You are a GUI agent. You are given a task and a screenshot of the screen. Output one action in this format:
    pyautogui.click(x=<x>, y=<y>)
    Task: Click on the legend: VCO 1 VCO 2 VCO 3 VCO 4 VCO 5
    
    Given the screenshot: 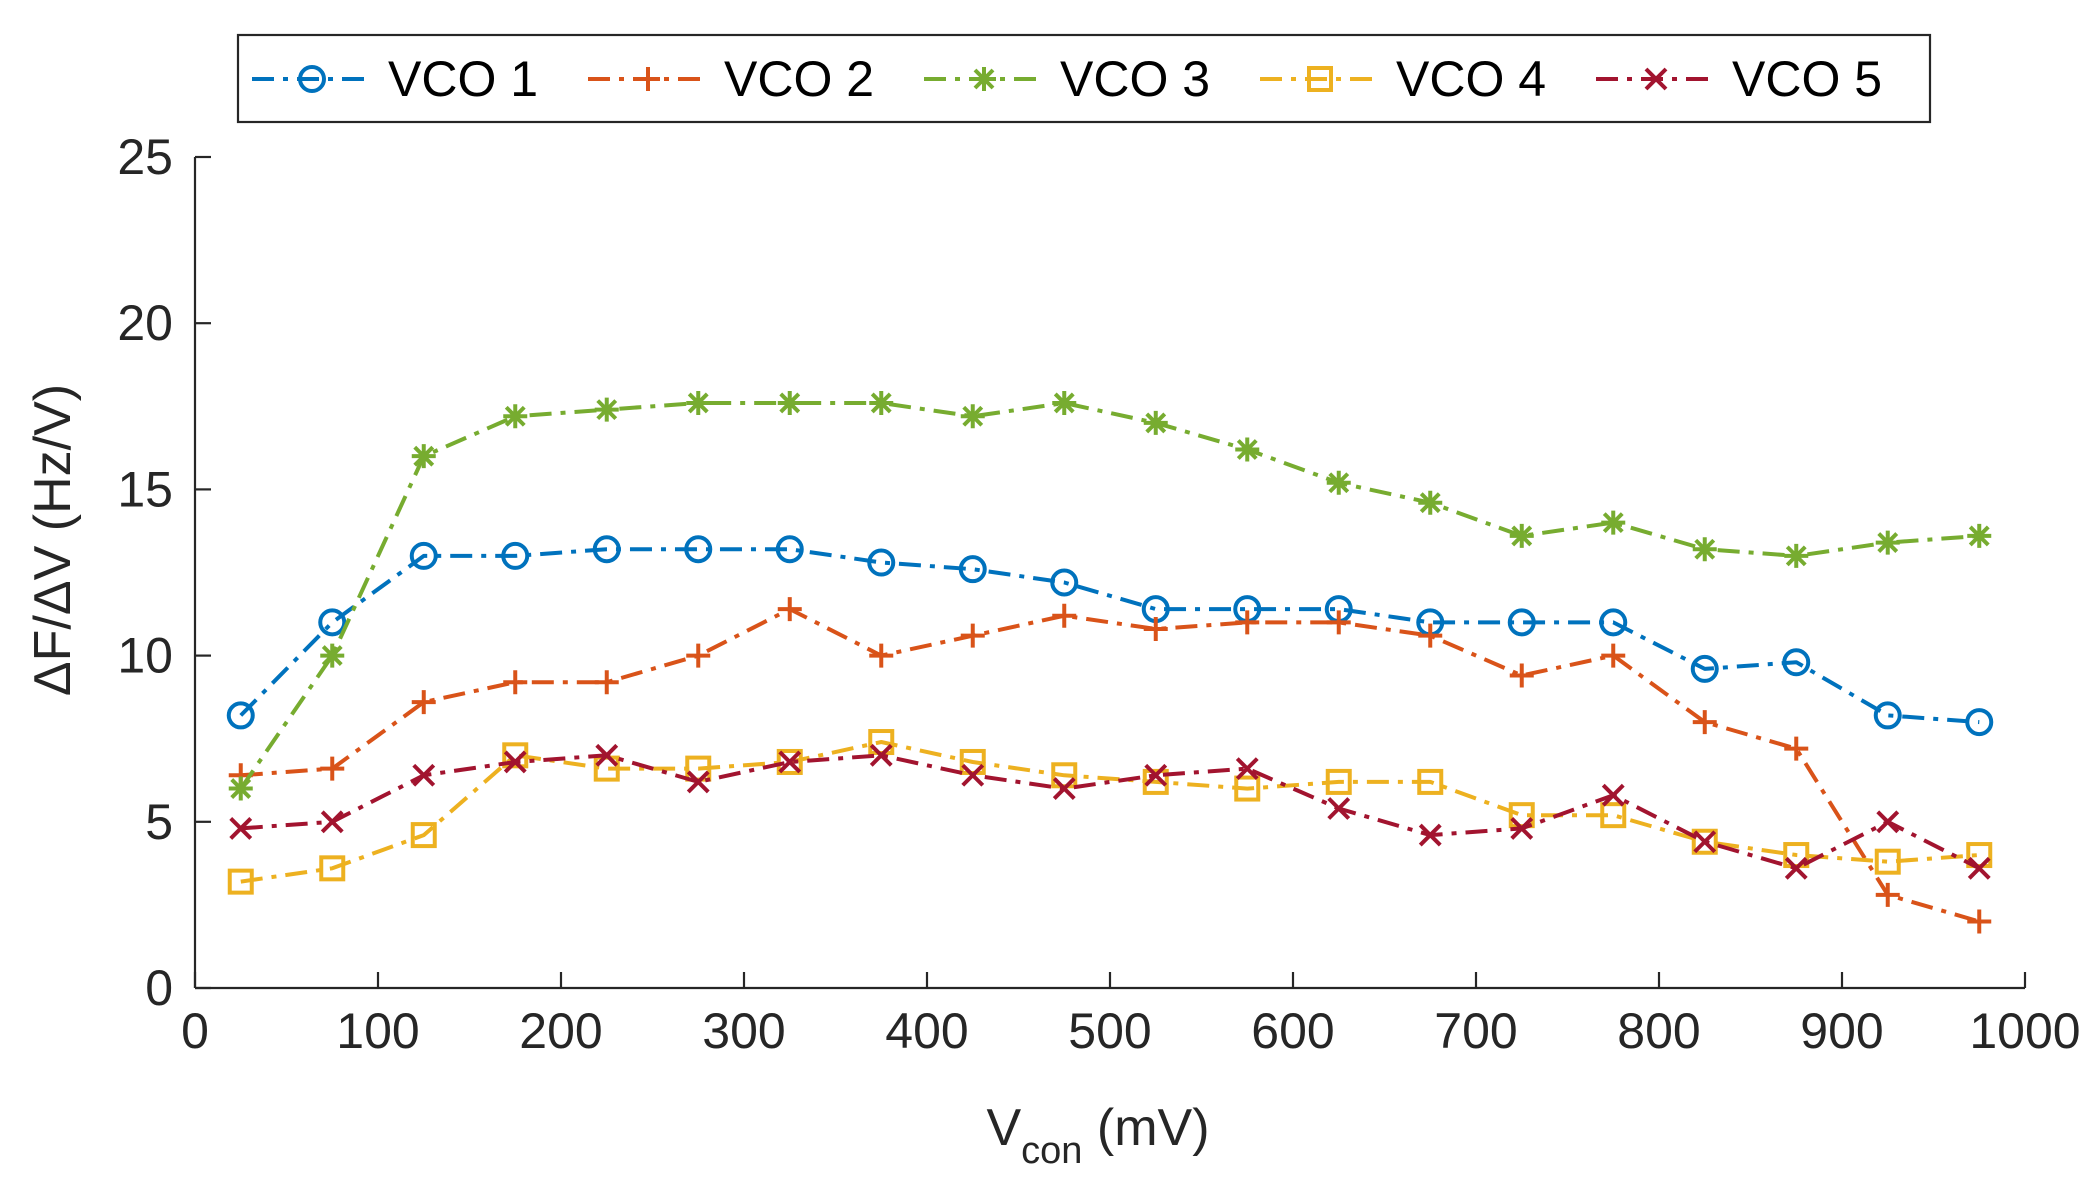 What is the action you would take?
    pyautogui.click(x=1084, y=78)
    